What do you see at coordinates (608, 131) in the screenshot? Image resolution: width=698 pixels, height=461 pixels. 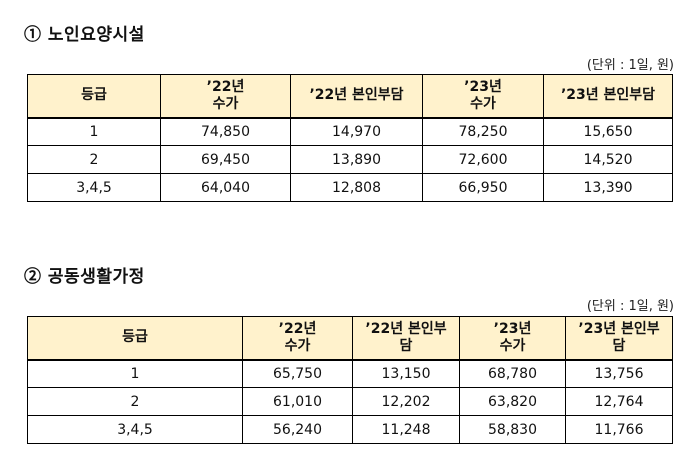 I see `cell-2023-copay: 15,650` at bounding box center [608, 131].